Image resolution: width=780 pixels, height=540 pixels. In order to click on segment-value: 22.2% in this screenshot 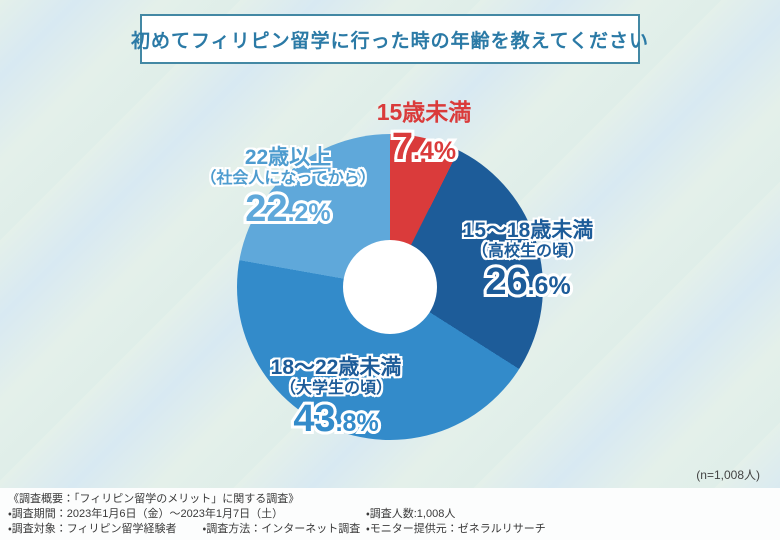, I will do `click(287, 209)`.